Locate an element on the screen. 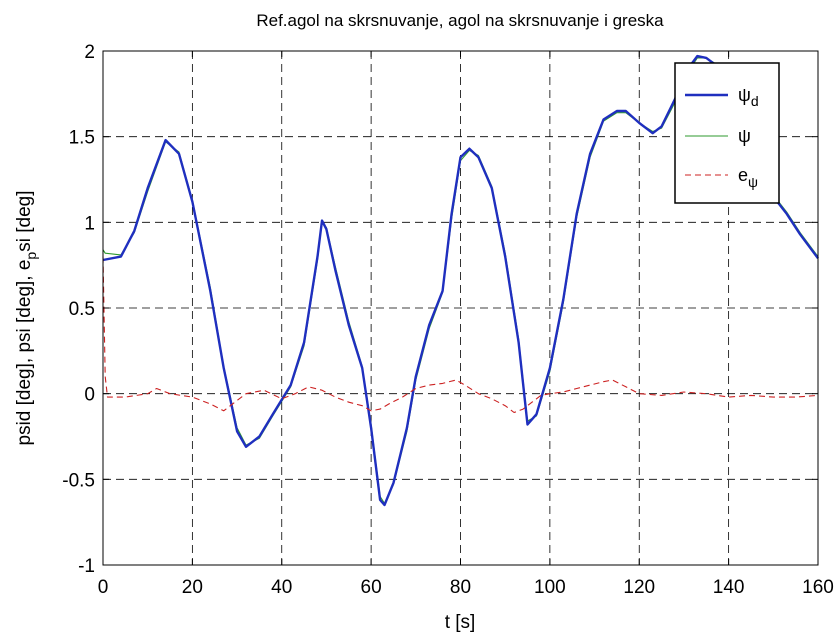  x-tick-label: 120 is located at coordinates (639, 587).